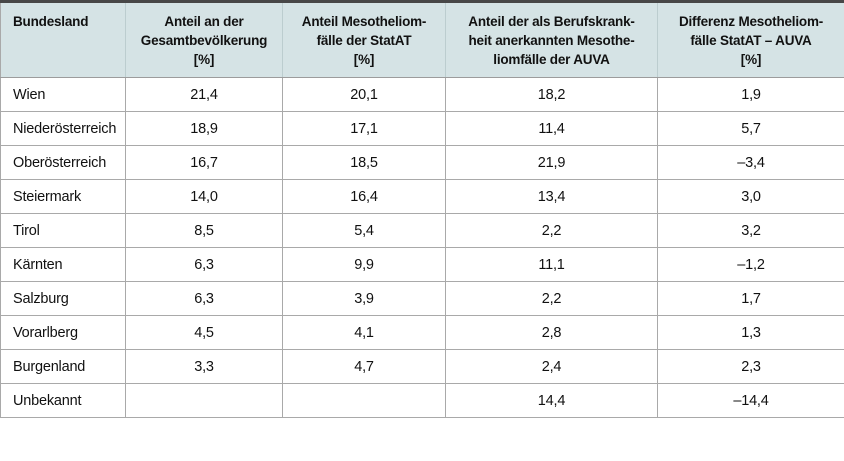 This screenshot has width=844, height=461. What do you see at coordinates (750, 162) in the screenshot?
I see `cell-value: –3,4` at bounding box center [750, 162].